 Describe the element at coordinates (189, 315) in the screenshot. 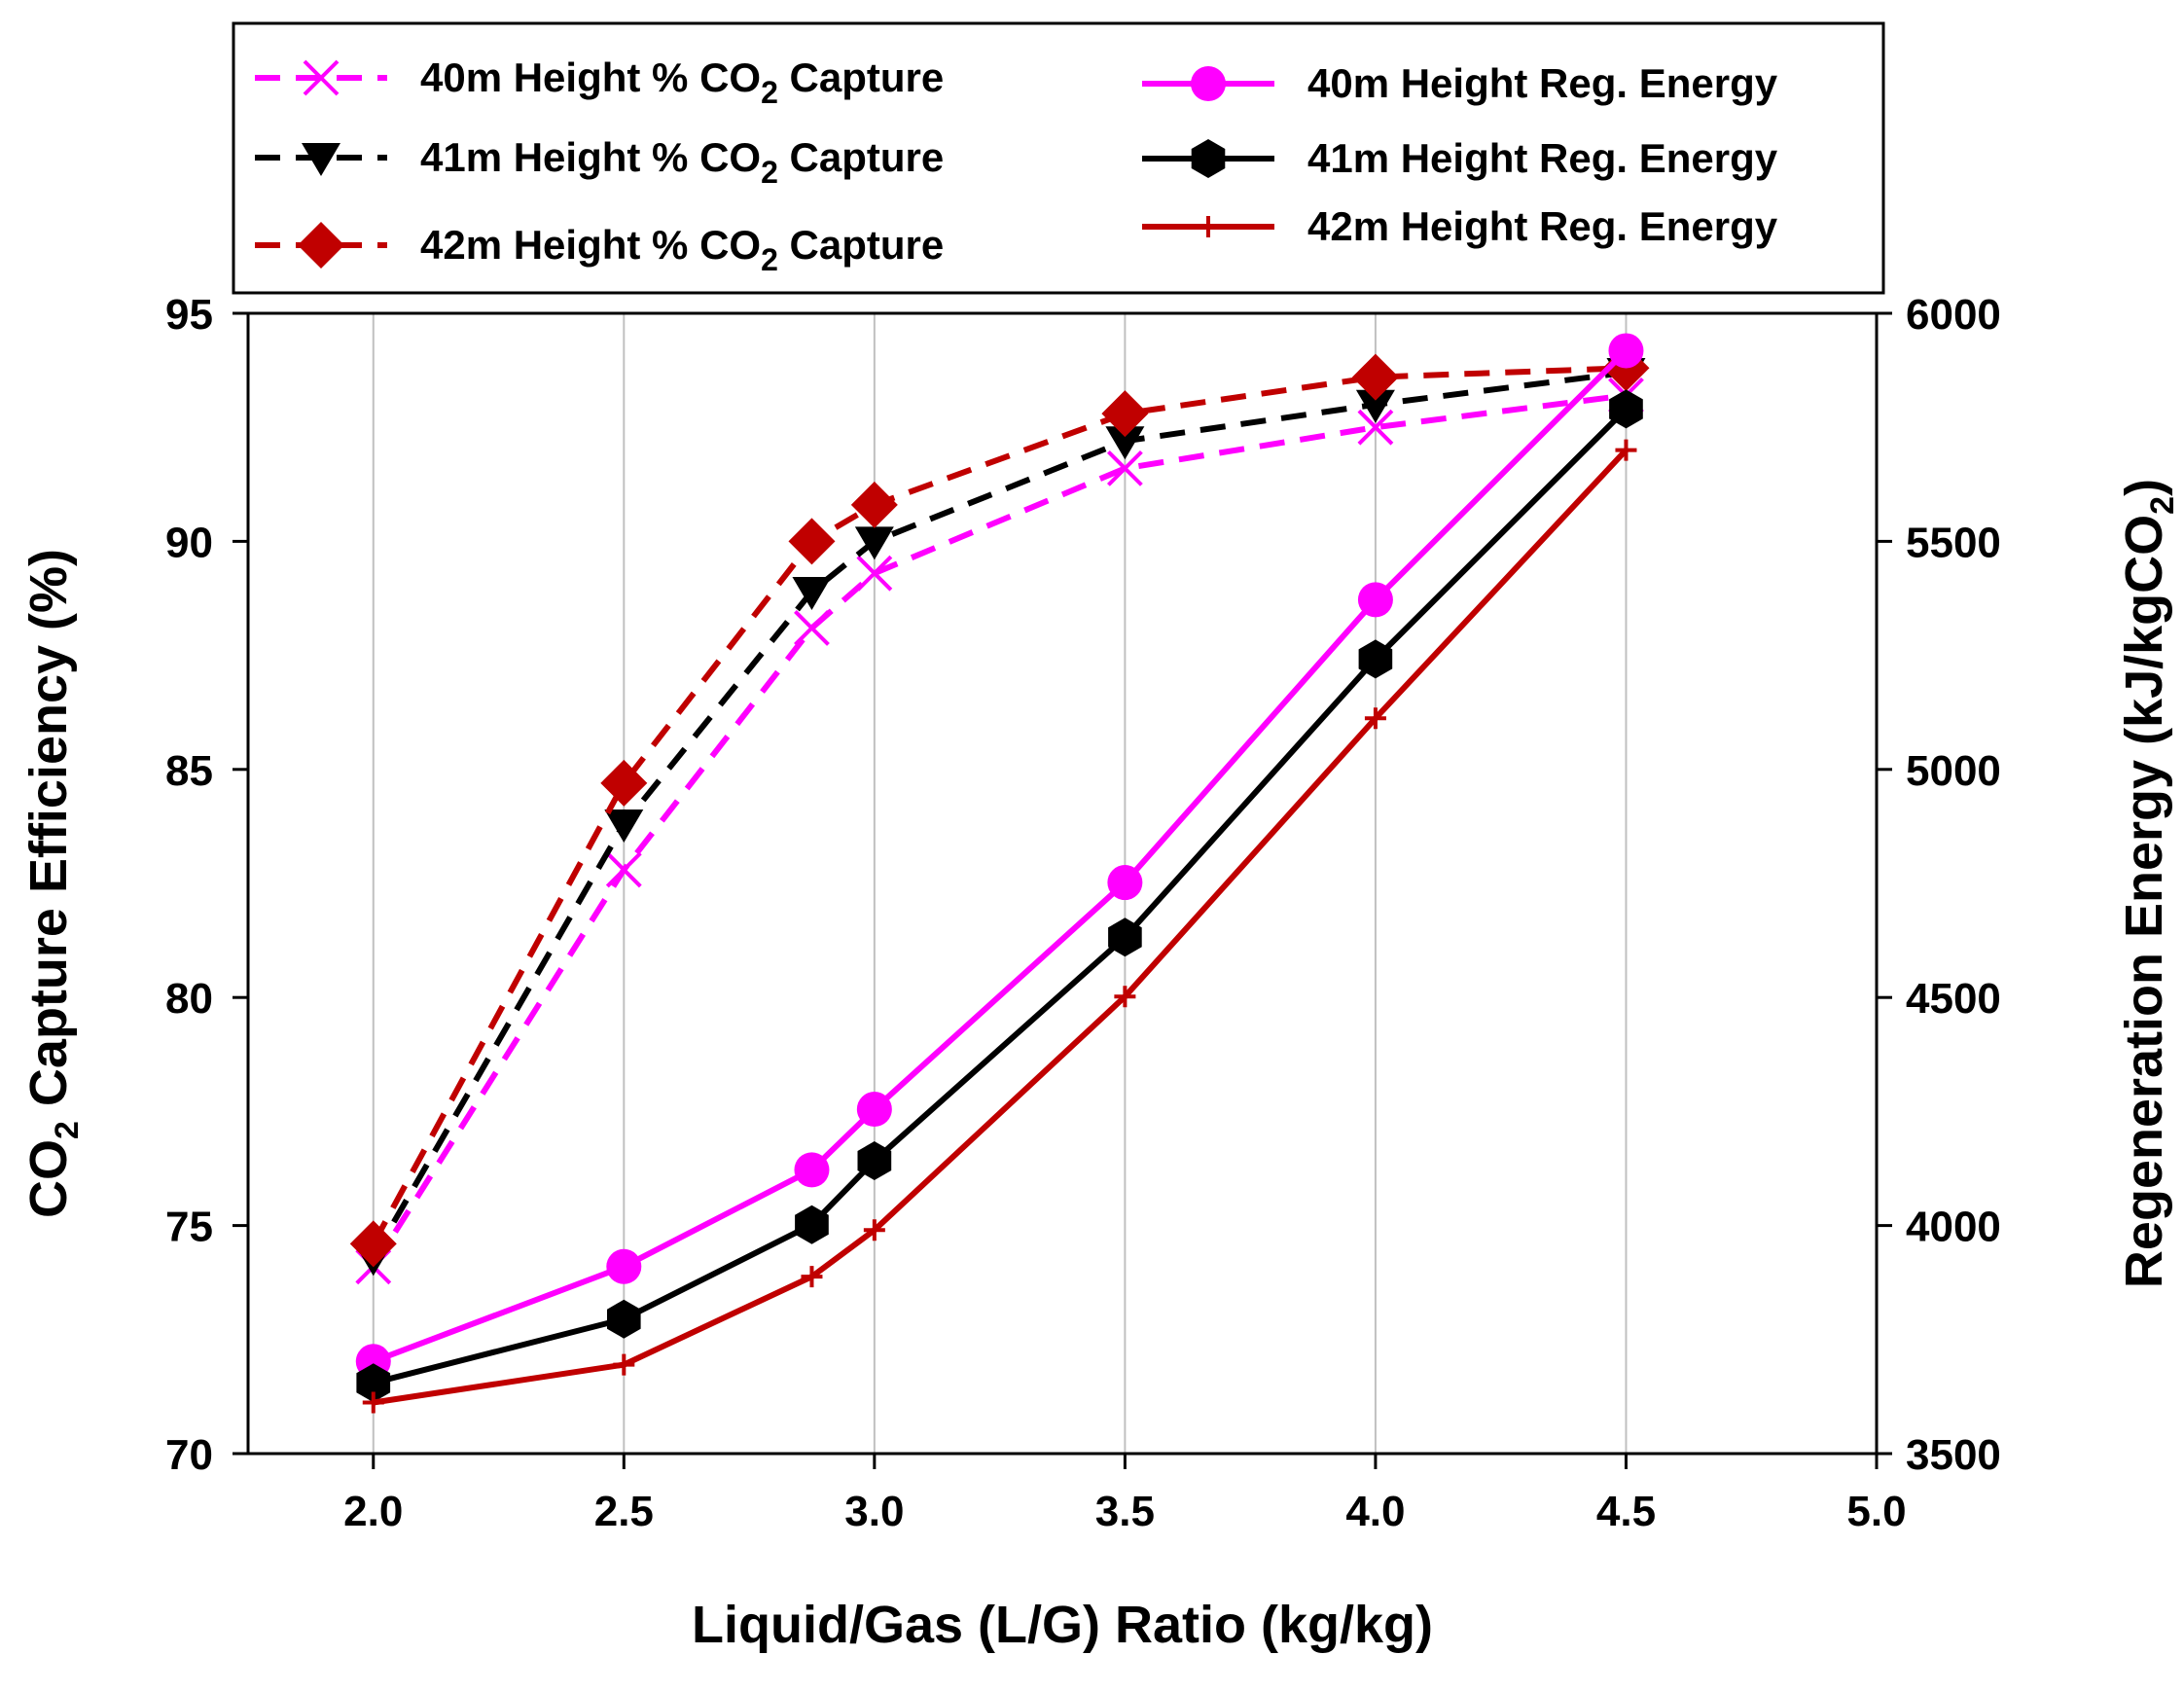

I see `y-left-tick-label: 95` at that location.